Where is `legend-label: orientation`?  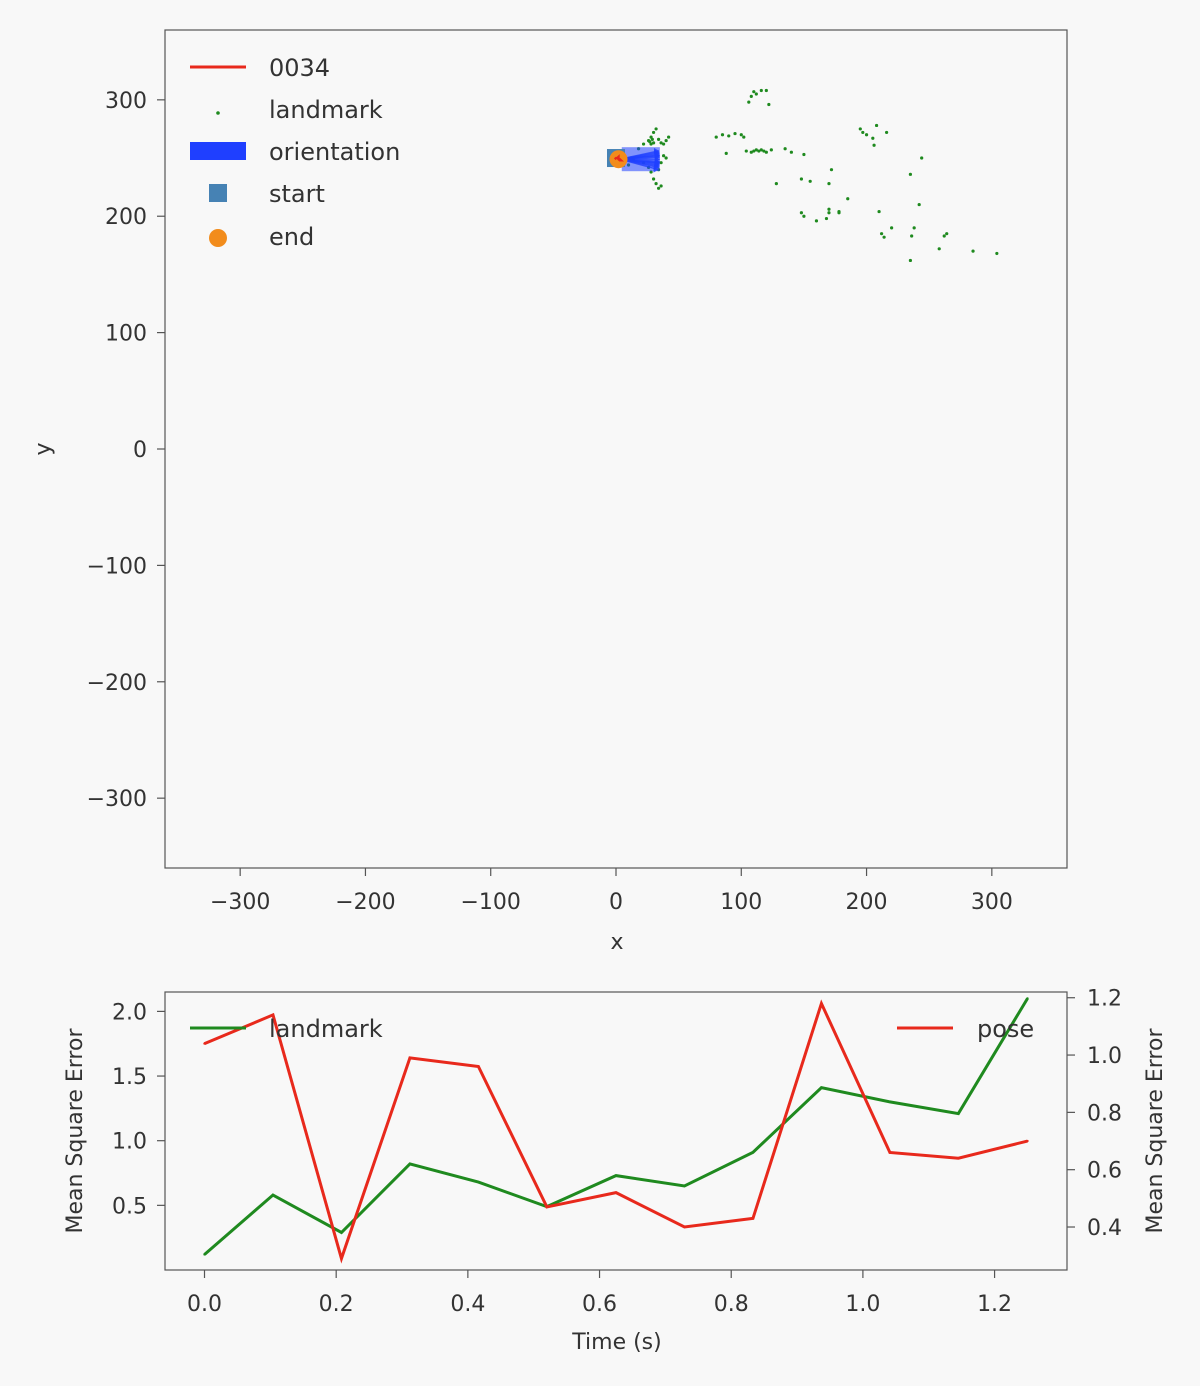
legend-label: orientation is located at coordinates (334, 152).